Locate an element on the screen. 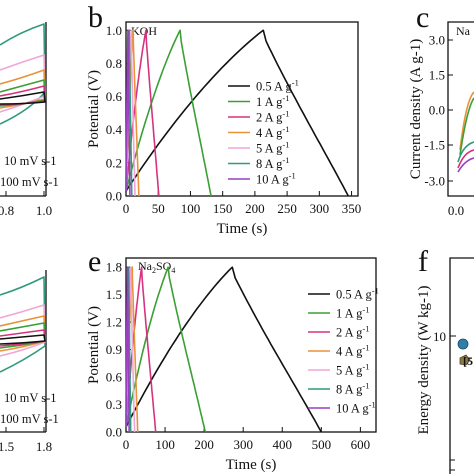  panel-f: f Energy density (W kg-1) 10 [5 is located at coordinates (445, 359).